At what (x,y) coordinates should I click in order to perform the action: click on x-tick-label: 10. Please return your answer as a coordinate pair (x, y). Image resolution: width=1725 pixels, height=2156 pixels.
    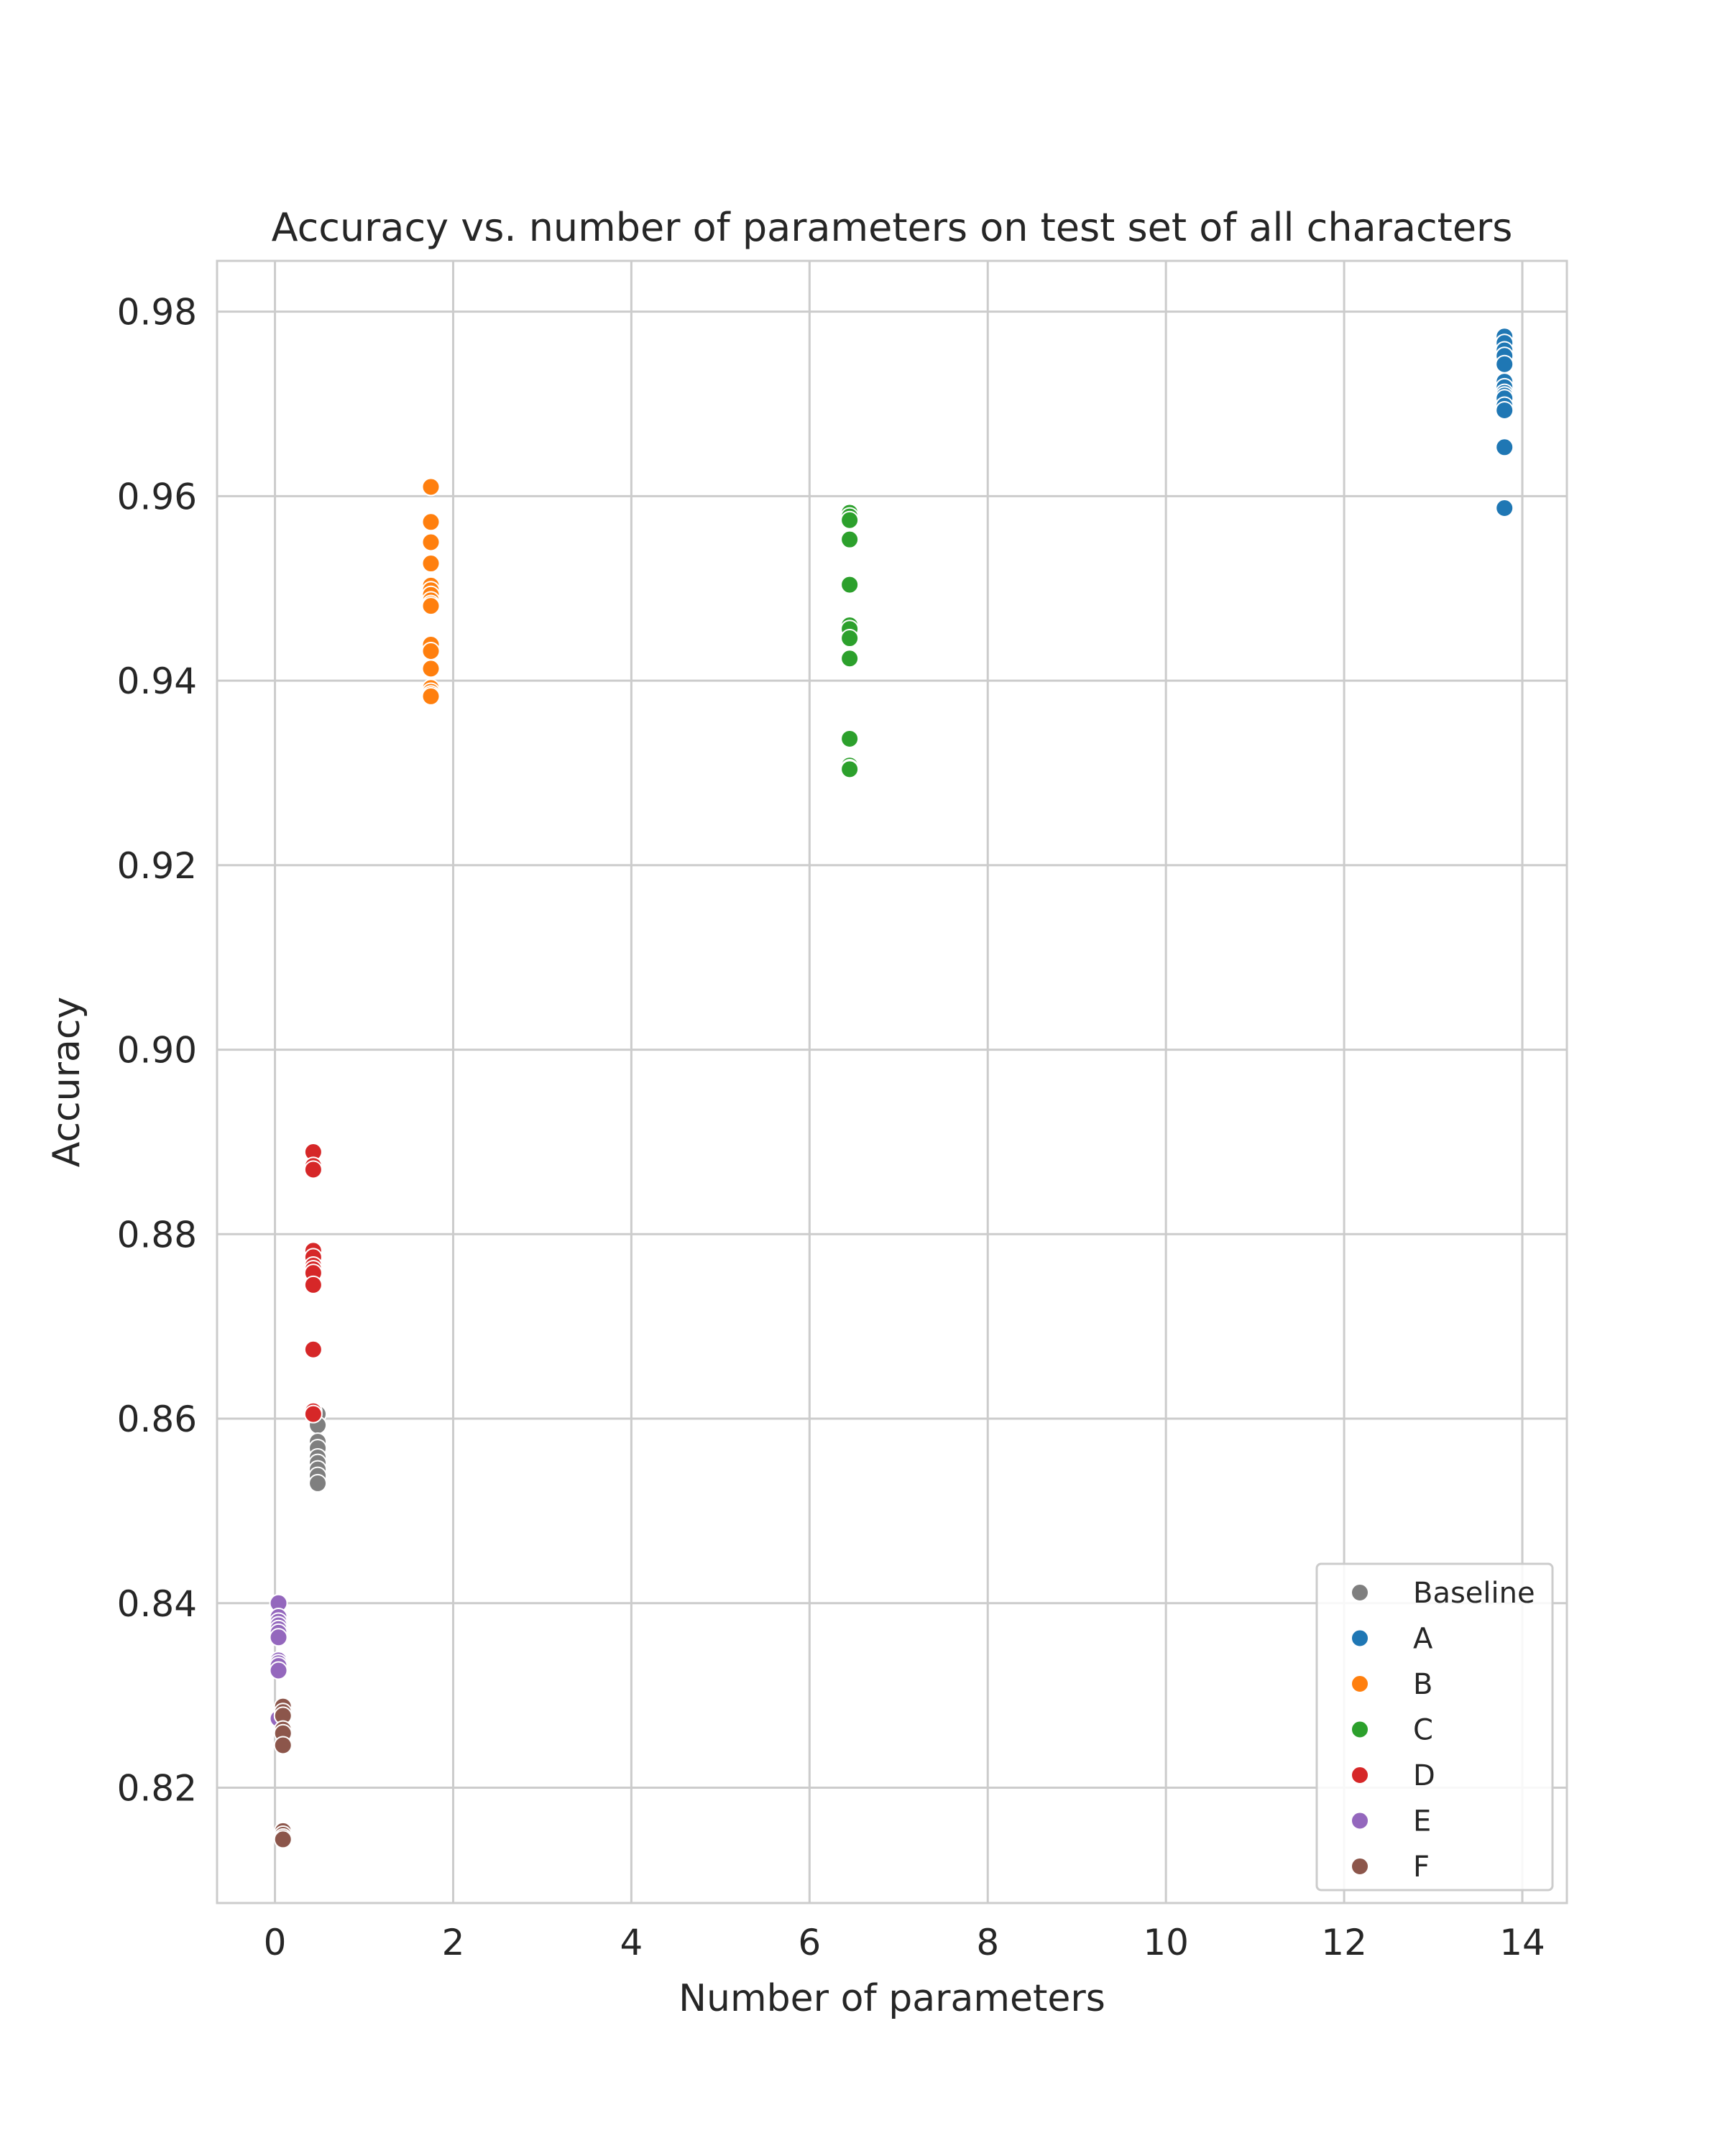
    Looking at the image, I should click on (1166, 1943).